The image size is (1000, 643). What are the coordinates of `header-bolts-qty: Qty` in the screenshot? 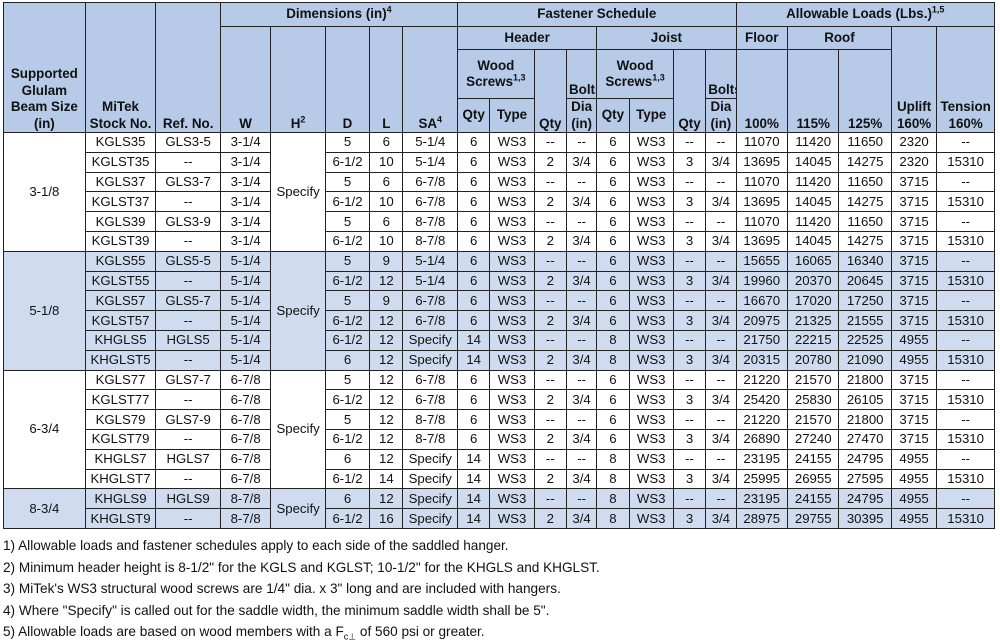 It's located at (550, 91).